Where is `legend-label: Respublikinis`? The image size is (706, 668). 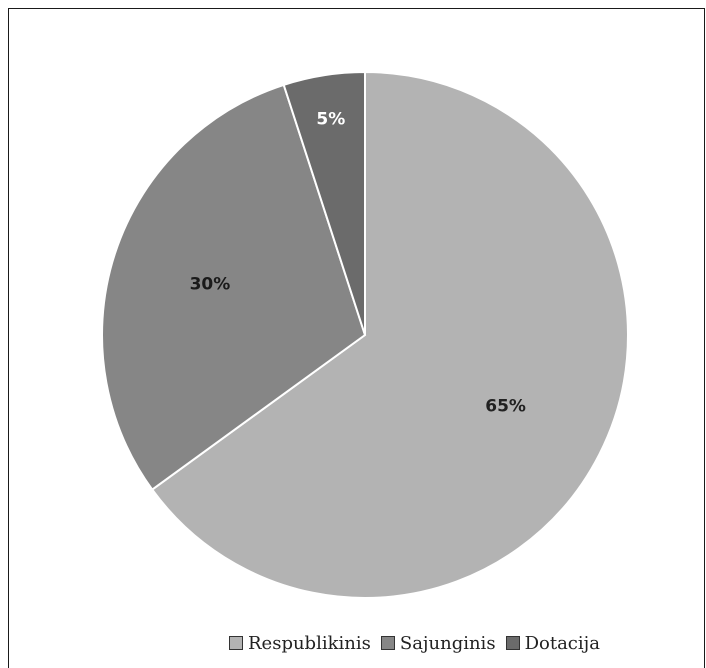
legend-label: Respublikinis is located at coordinates (309, 643).